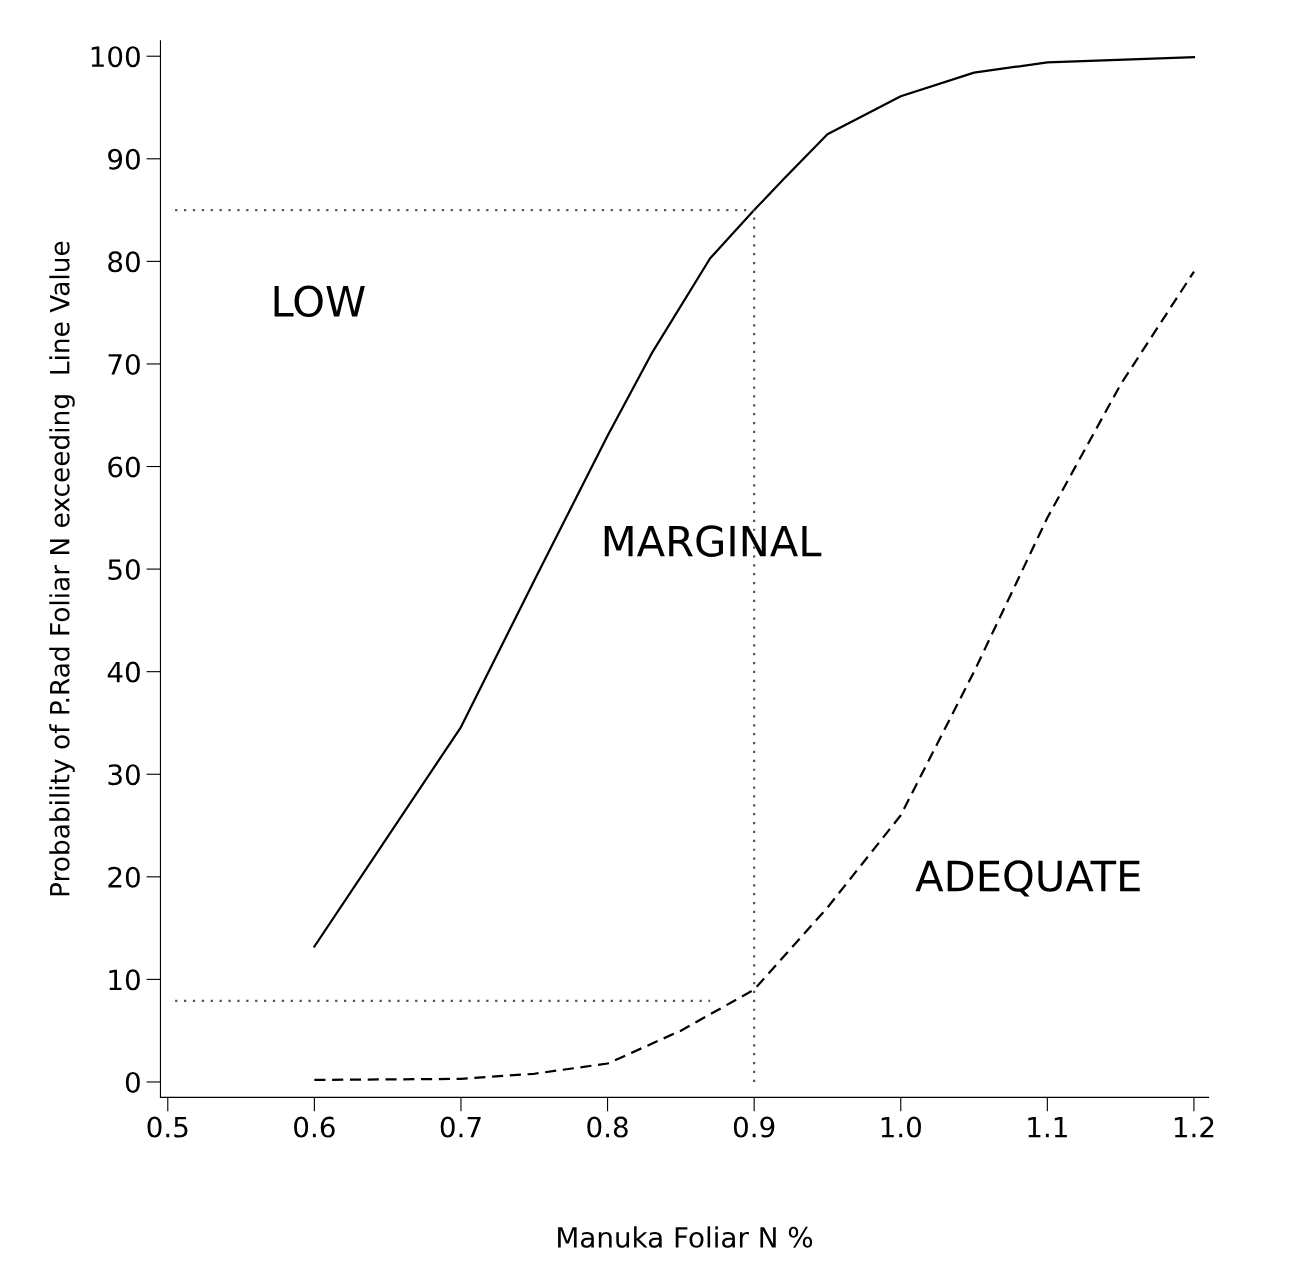  What do you see at coordinates (124, 980) in the screenshot?
I see `y-tick-label: 10` at bounding box center [124, 980].